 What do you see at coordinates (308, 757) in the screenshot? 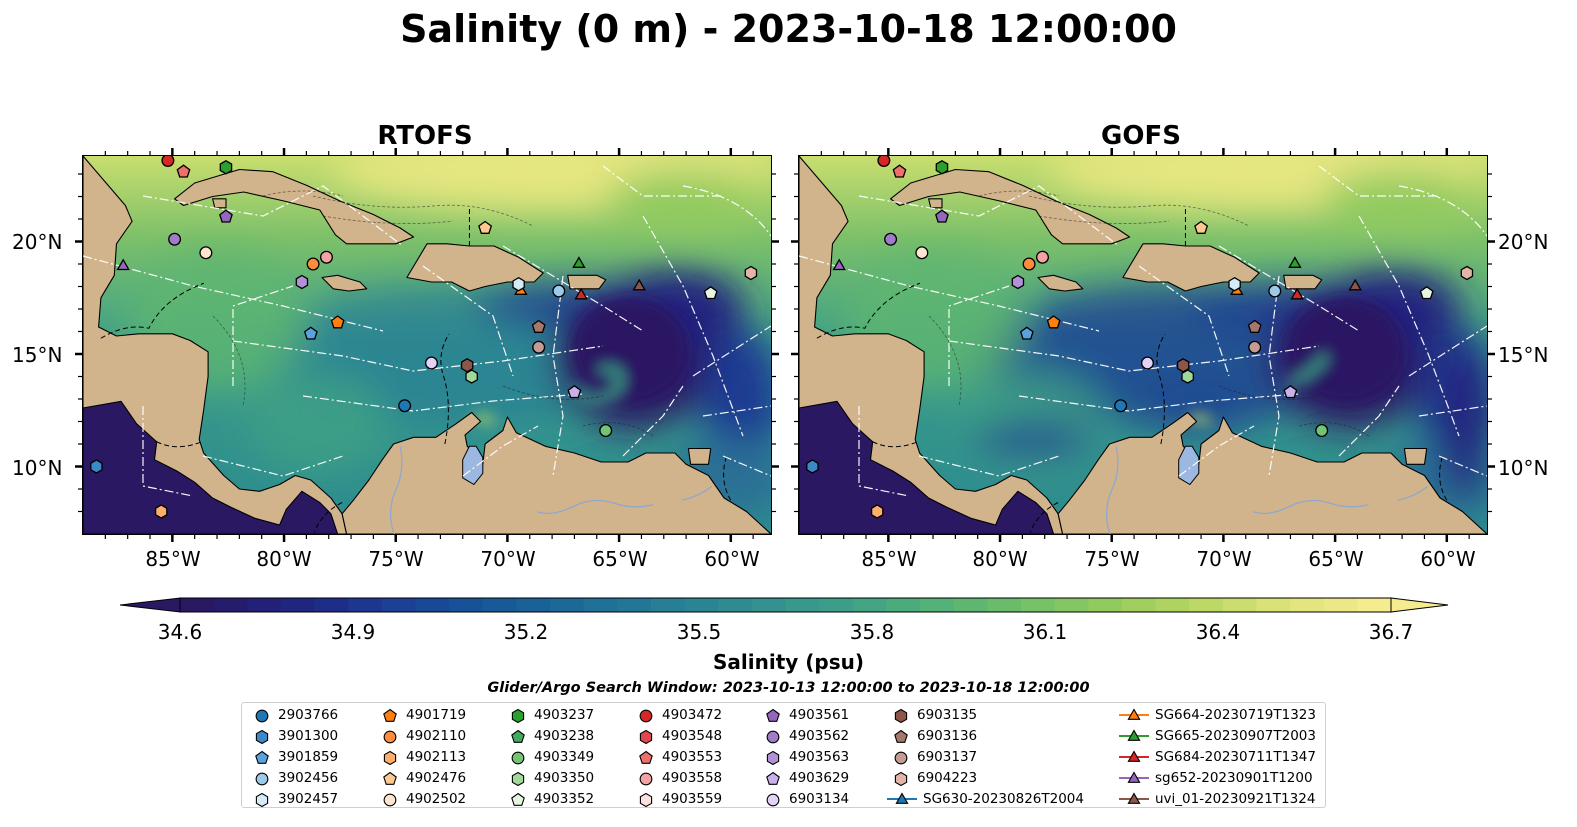
I see `legend-label: 3901859` at bounding box center [308, 757].